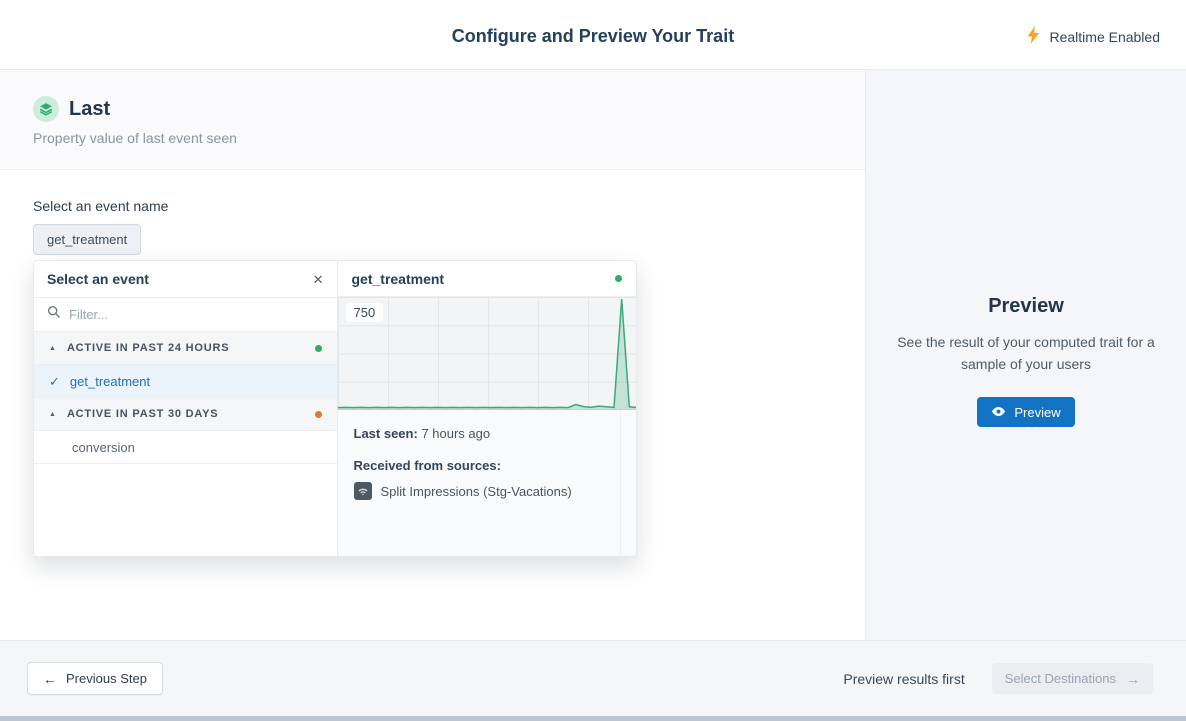 The width and height of the screenshot is (1186, 721). What do you see at coordinates (110, 381) in the screenshot?
I see `event-item-label: get_treatment` at bounding box center [110, 381].